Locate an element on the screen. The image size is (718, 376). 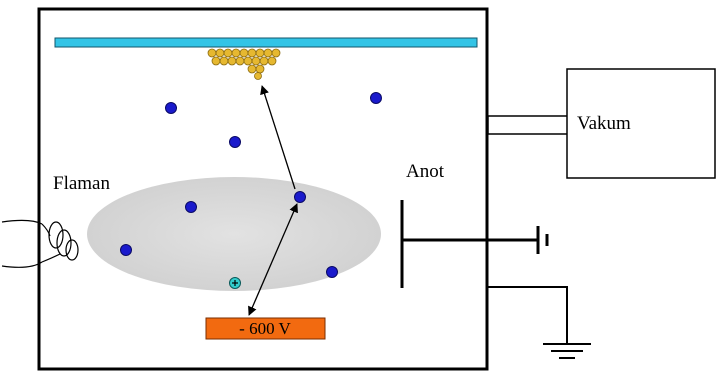
filament-coil-icon is located at coordinates (40, 243).